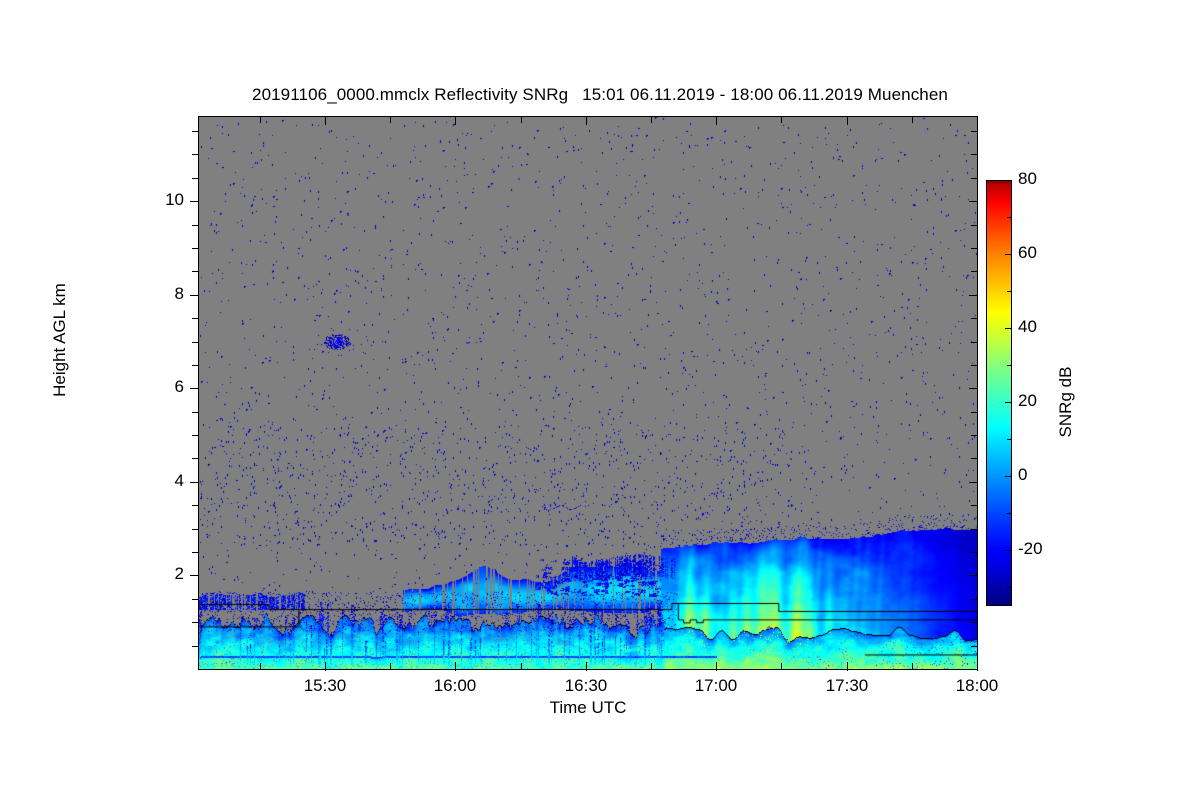 Image resolution: width=1200 pixels, height=800 pixels. Describe the element at coordinates (59, 340) in the screenshot. I see `y-axis-title: Height AGL km` at that location.